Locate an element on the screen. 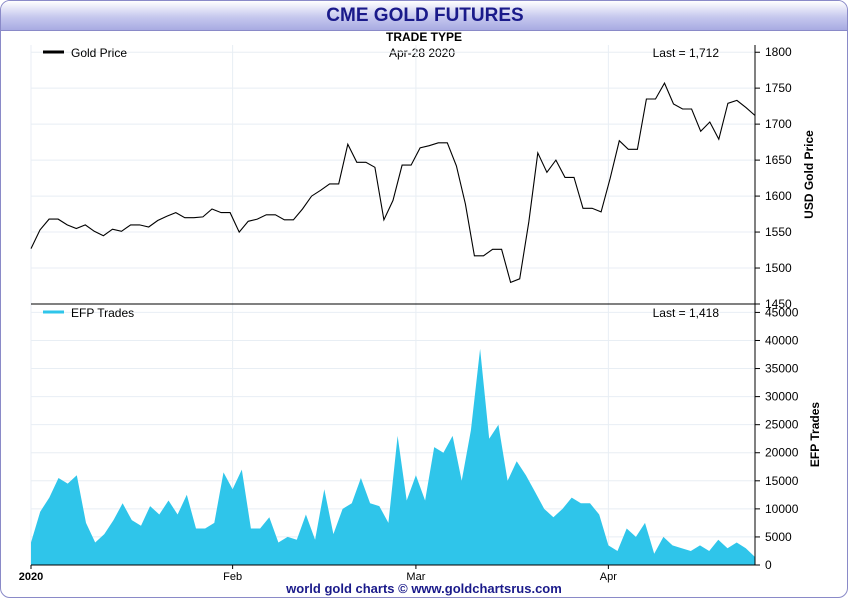 The width and height of the screenshot is (850, 600). gold-price-legend-label: Gold Price is located at coordinates (99, 53).